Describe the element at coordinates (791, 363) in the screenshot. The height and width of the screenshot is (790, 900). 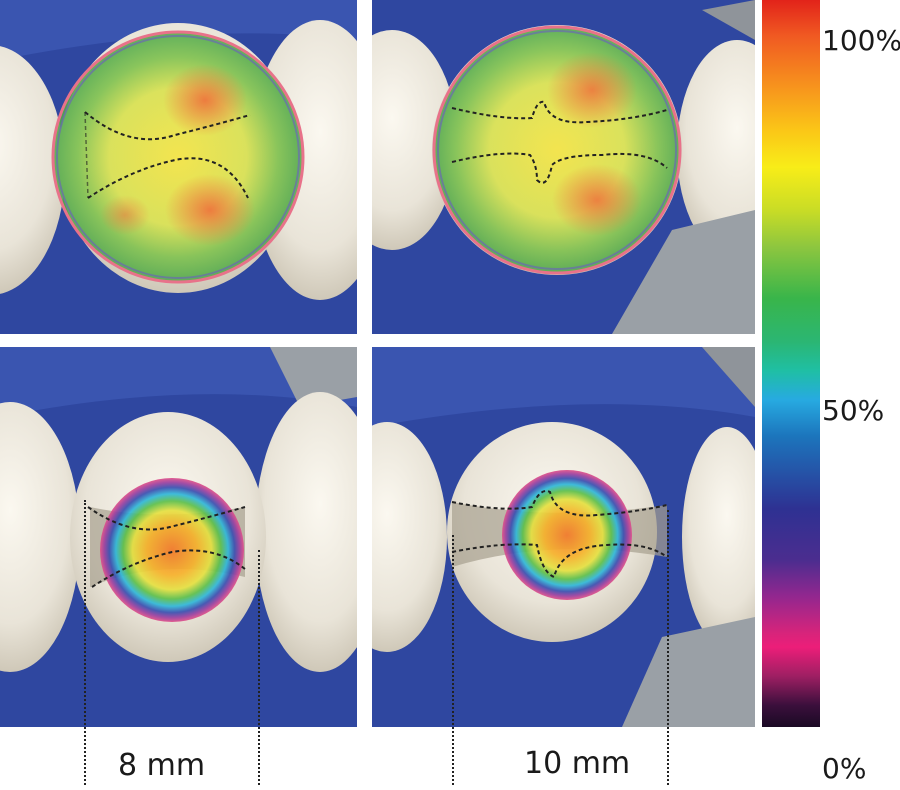
I see `color-scale-bar` at that location.